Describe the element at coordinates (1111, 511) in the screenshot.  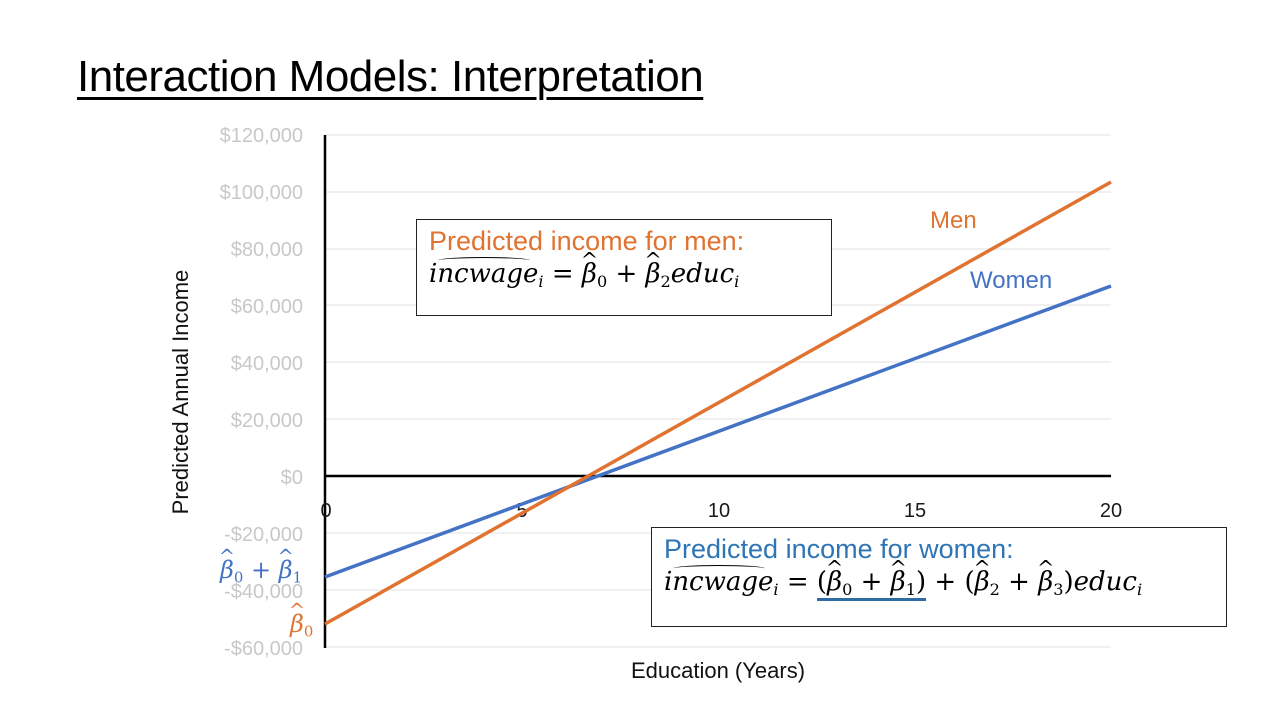
I see `x-tick: 20` at that location.